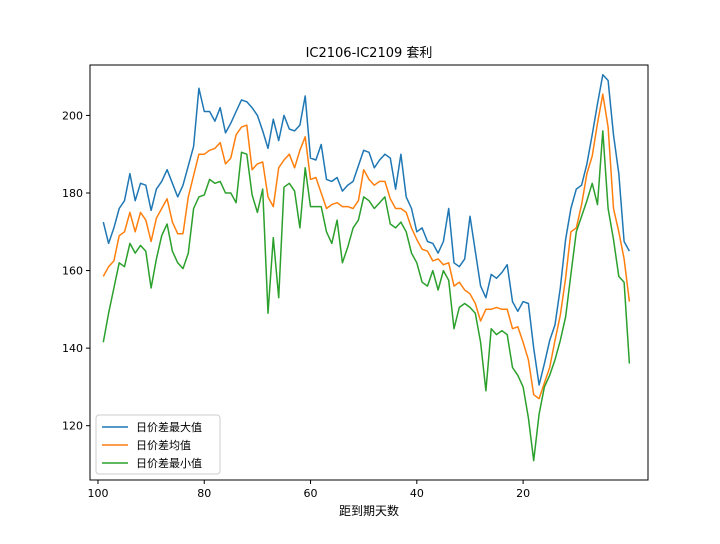 The height and width of the screenshot is (544, 720). What do you see at coordinates (311, 493) in the screenshot?
I see `x-tick-label: 60` at bounding box center [311, 493].